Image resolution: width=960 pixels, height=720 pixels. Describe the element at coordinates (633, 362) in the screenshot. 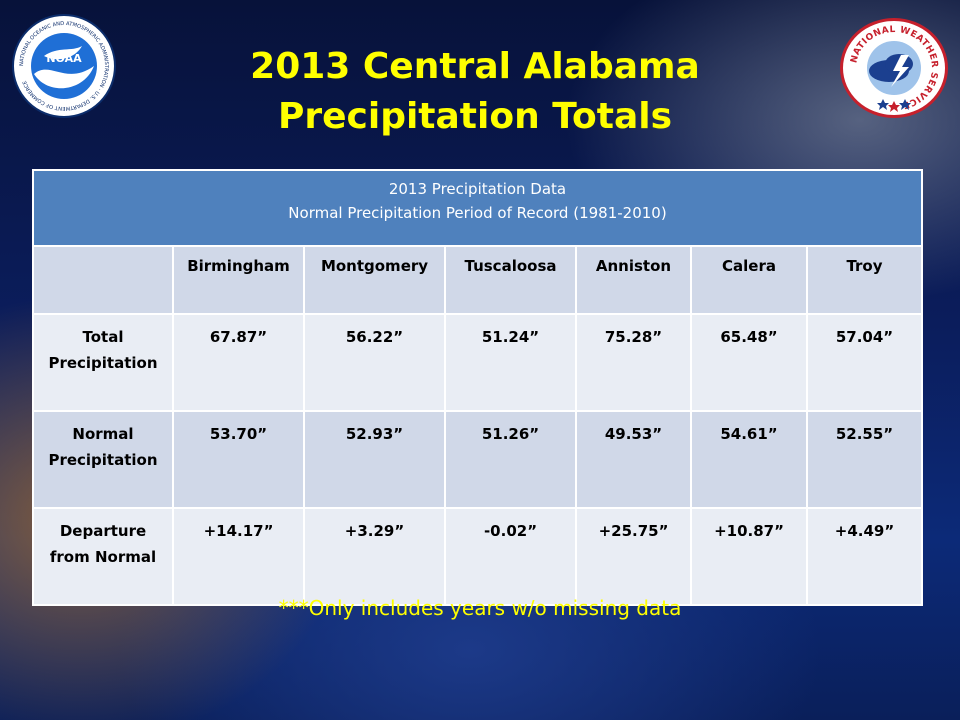

I see `table-cell: 75.28”` at that location.